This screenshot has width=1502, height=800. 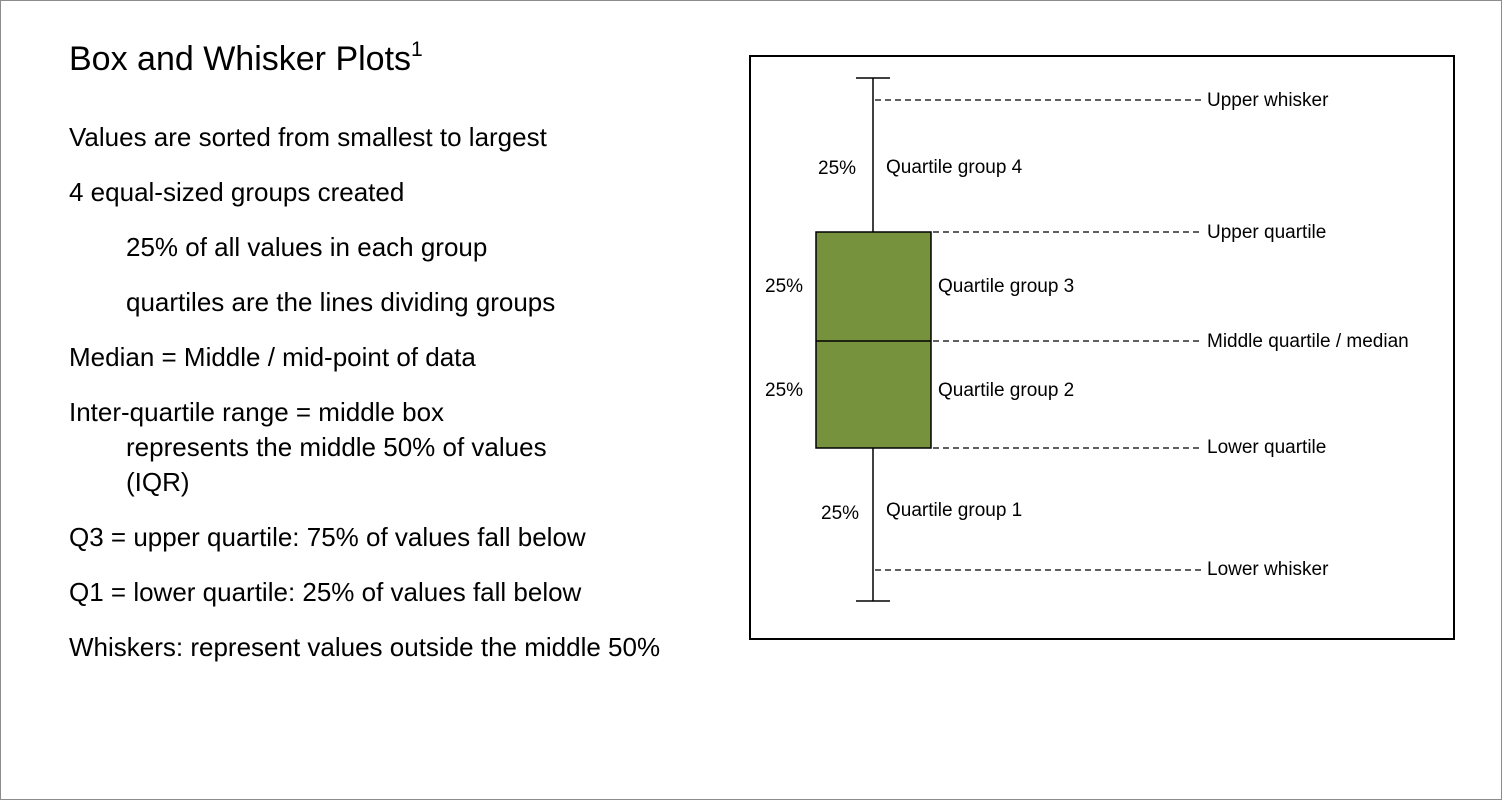 I want to click on bullet-iqr-line2: represents the middle 50% of values, so click(x=336, y=447).